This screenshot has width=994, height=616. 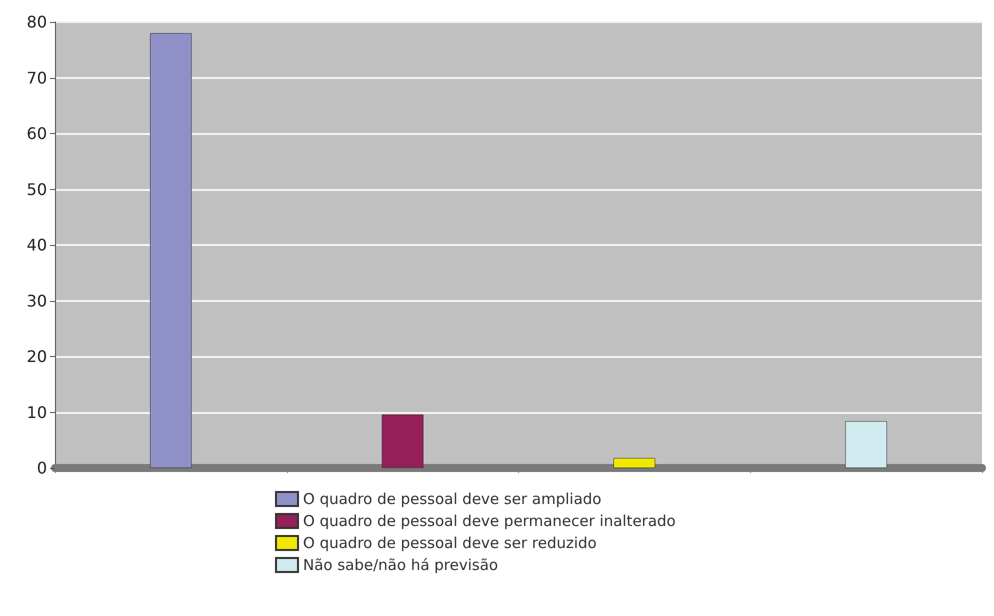 I want to click on y-tick-label: 80, so click(x=36, y=22).